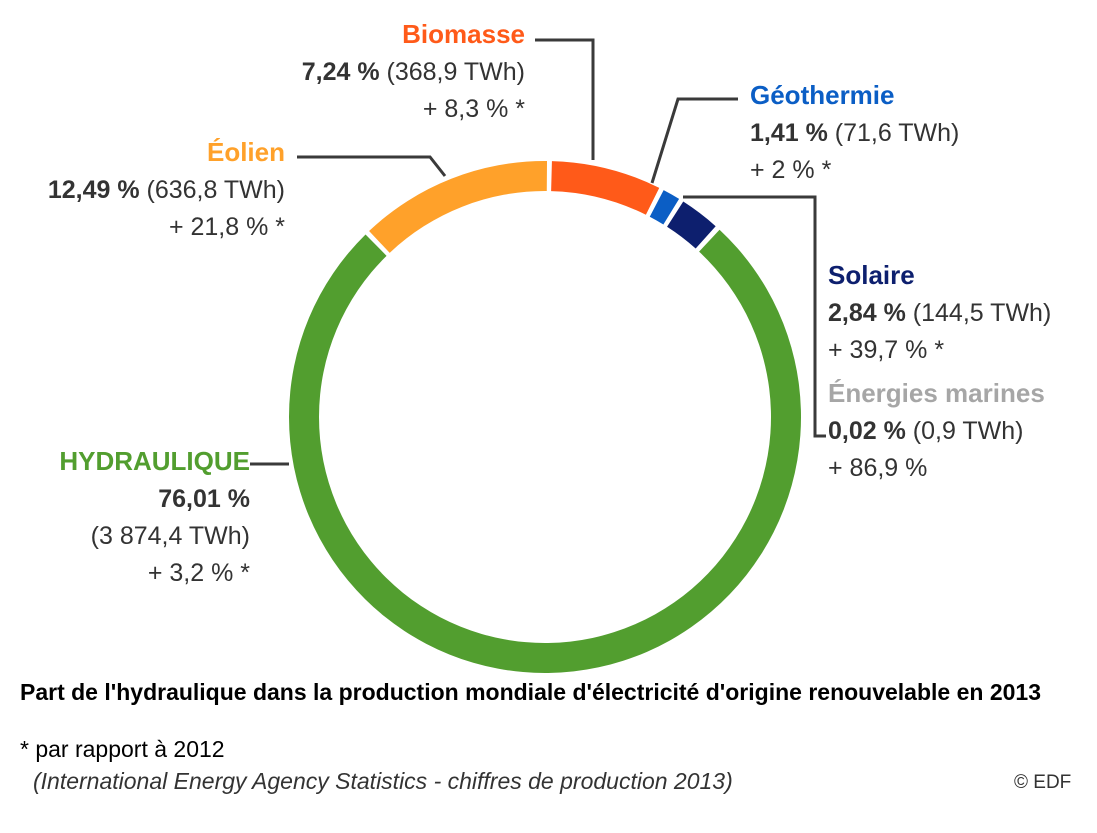 This screenshot has width=1097, height=833. Describe the element at coordinates (341, 72) in the screenshot. I see `label-percent-biomasse: 7,24 %` at that location.